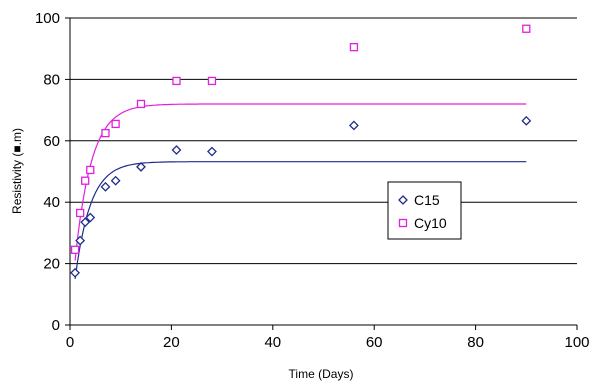 Image resolution: width=593 pixels, height=383 pixels. Describe the element at coordinates (475, 342) in the screenshot. I see `x-tick-label: 80` at that location.